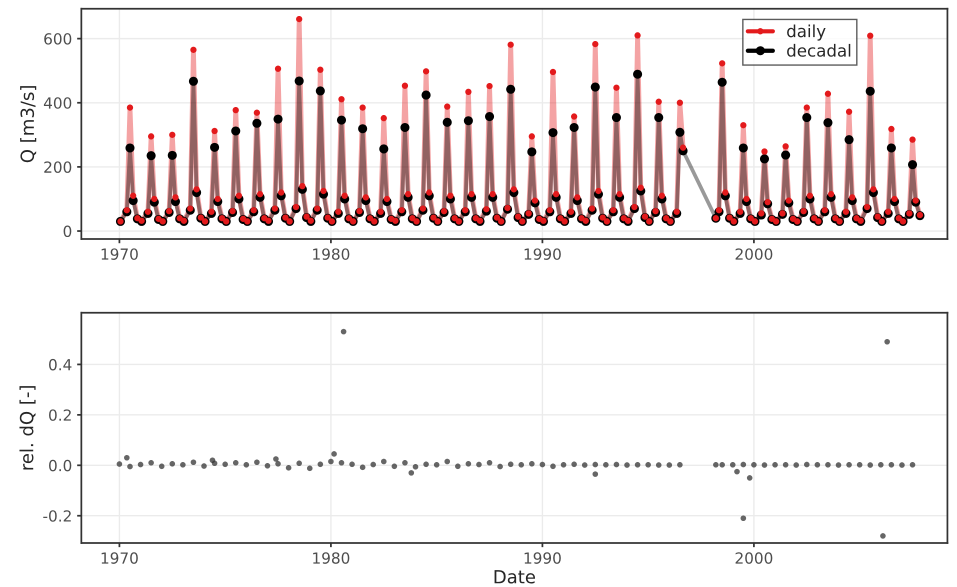 The image size is (957, 587). I want to click on y-tick-label: 600, so click(58, 39).